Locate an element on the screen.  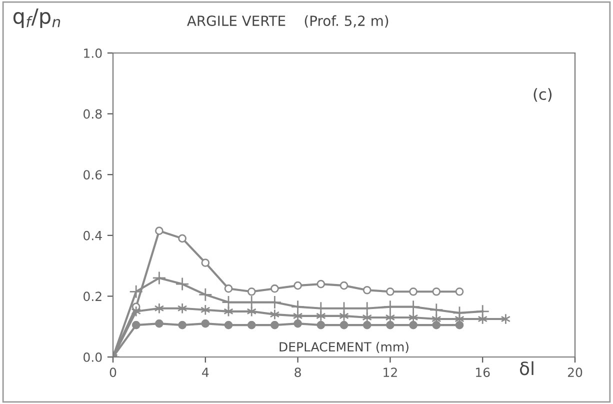
x-tick-label: 16 is located at coordinates (483, 373).